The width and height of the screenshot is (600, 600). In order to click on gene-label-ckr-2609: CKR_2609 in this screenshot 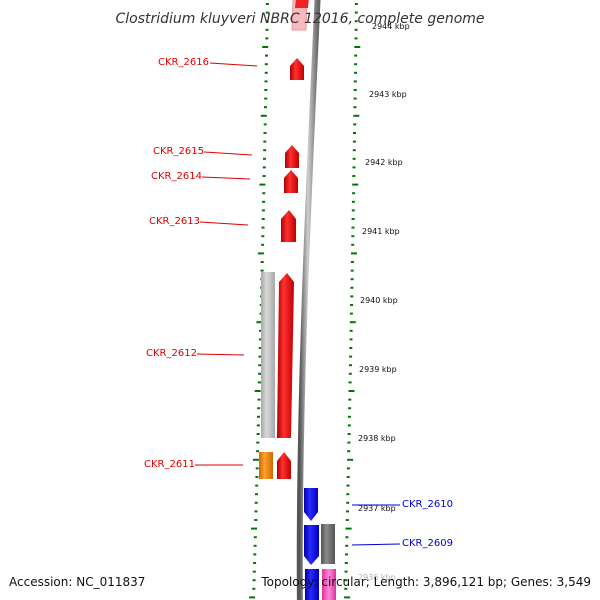, I will do `click(427, 543)`.